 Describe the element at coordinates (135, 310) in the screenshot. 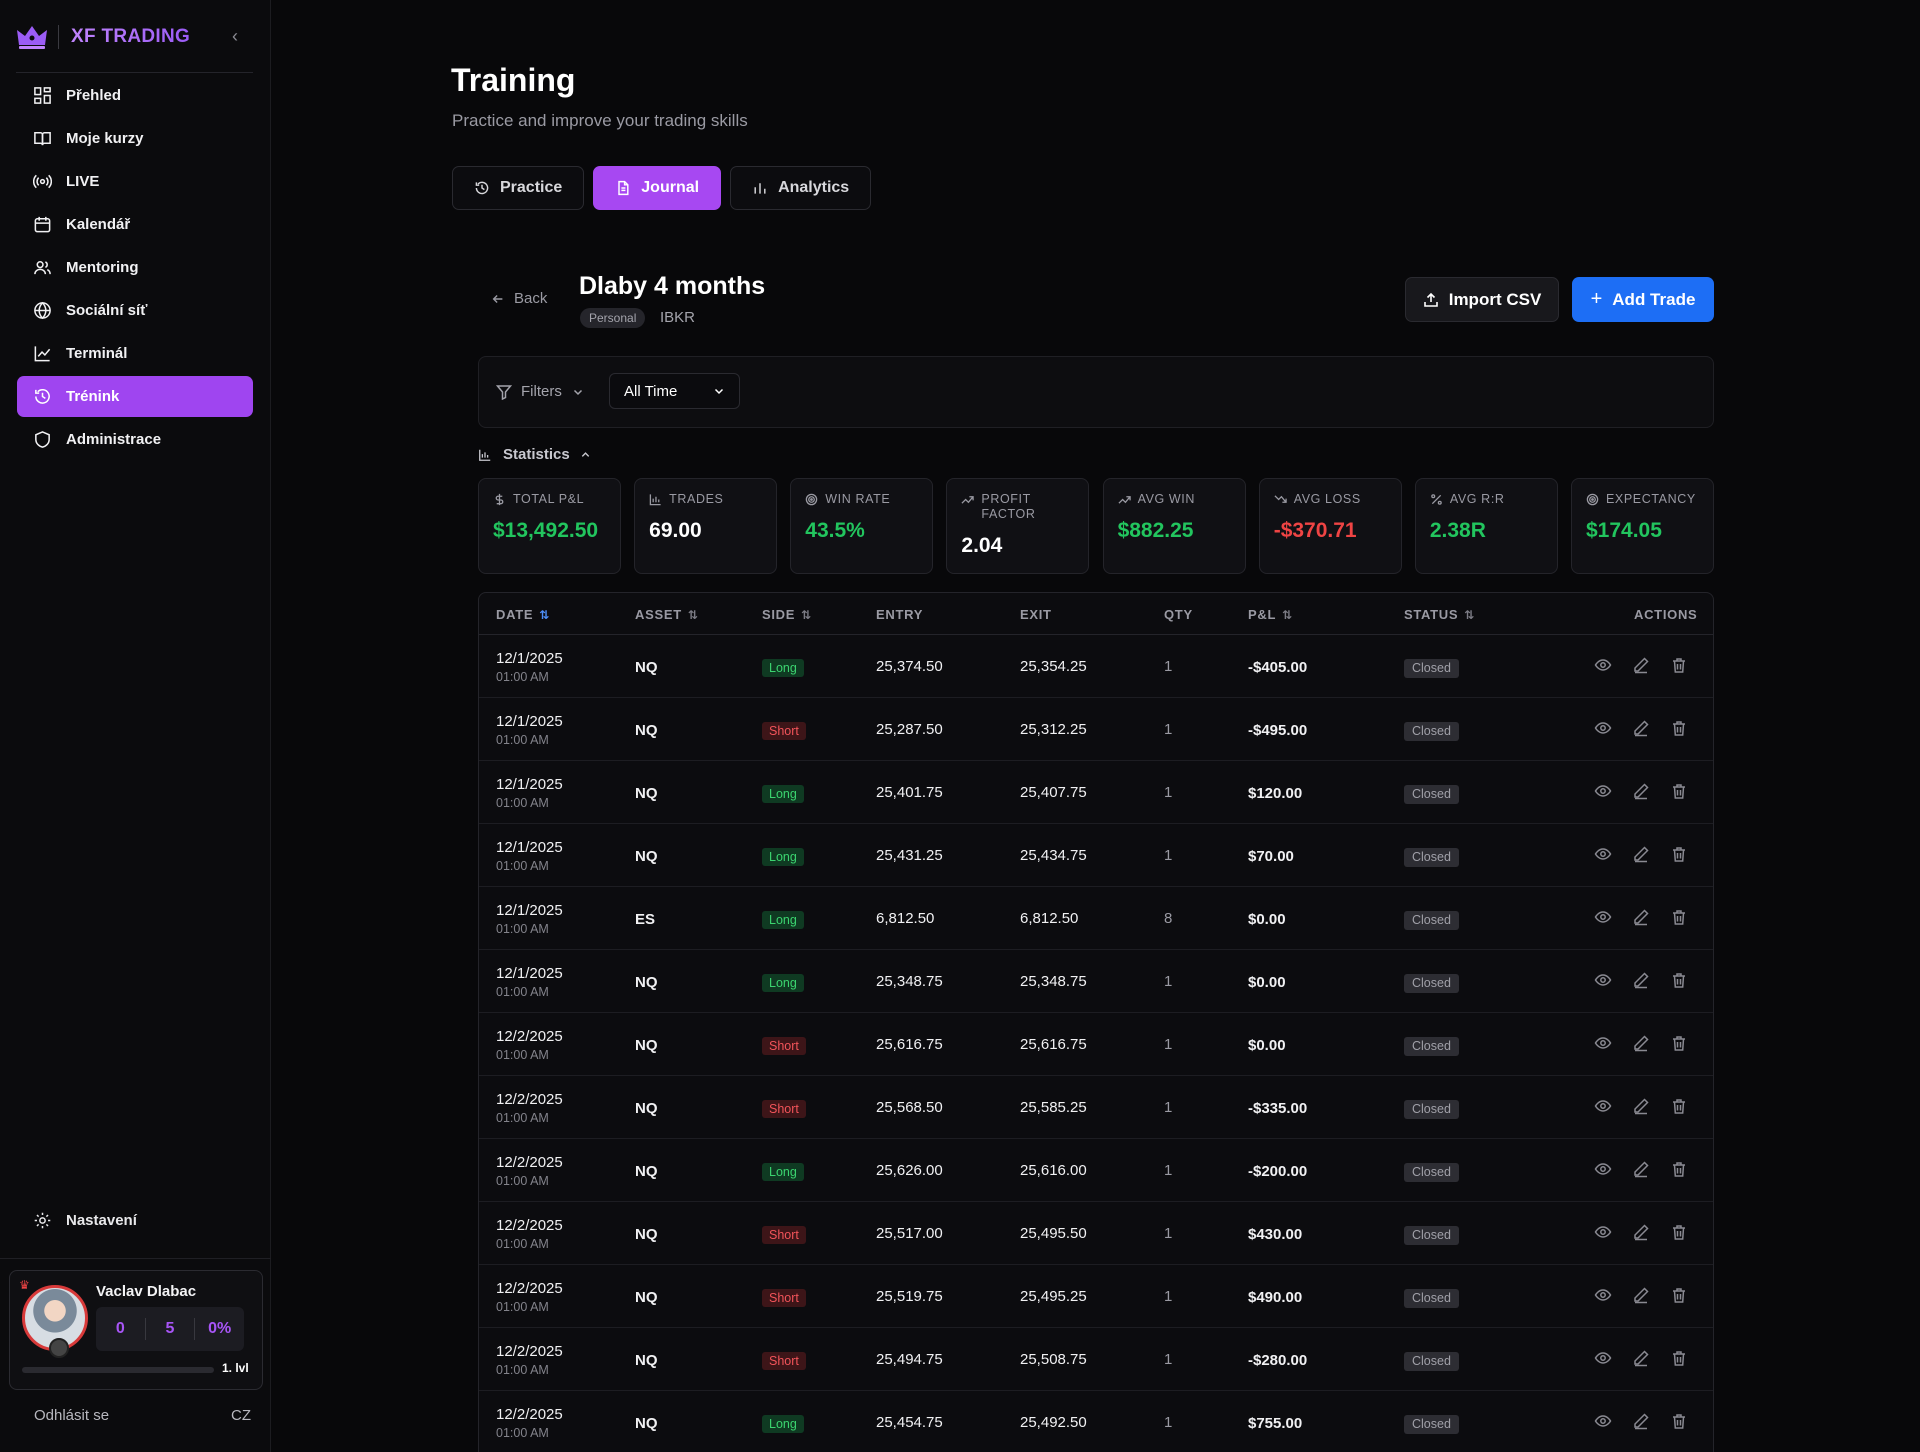

I see `sidebar-item-socialni-sit: Sociální síť` at that location.